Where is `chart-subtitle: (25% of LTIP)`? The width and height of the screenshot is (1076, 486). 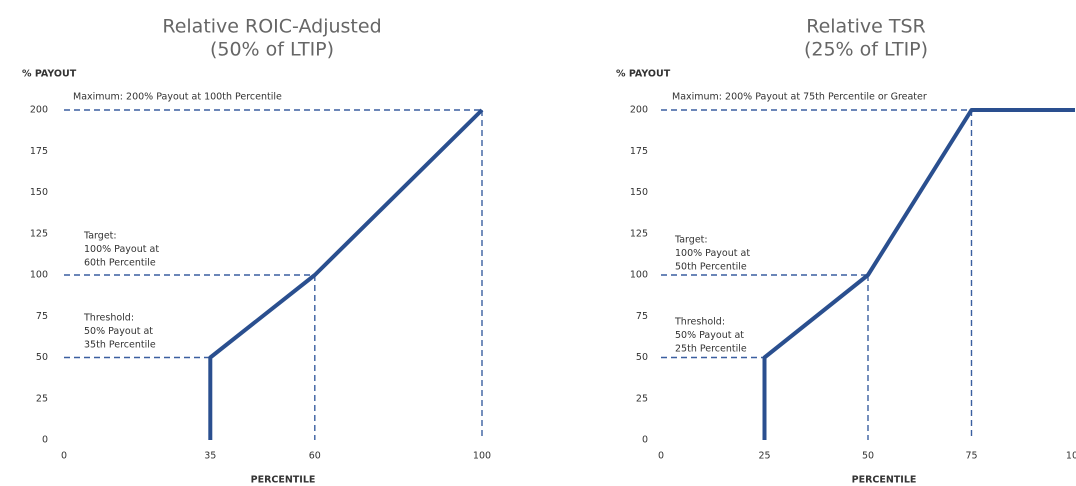
chart-subtitle: (25% of LTIP) is located at coordinates (866, 50).